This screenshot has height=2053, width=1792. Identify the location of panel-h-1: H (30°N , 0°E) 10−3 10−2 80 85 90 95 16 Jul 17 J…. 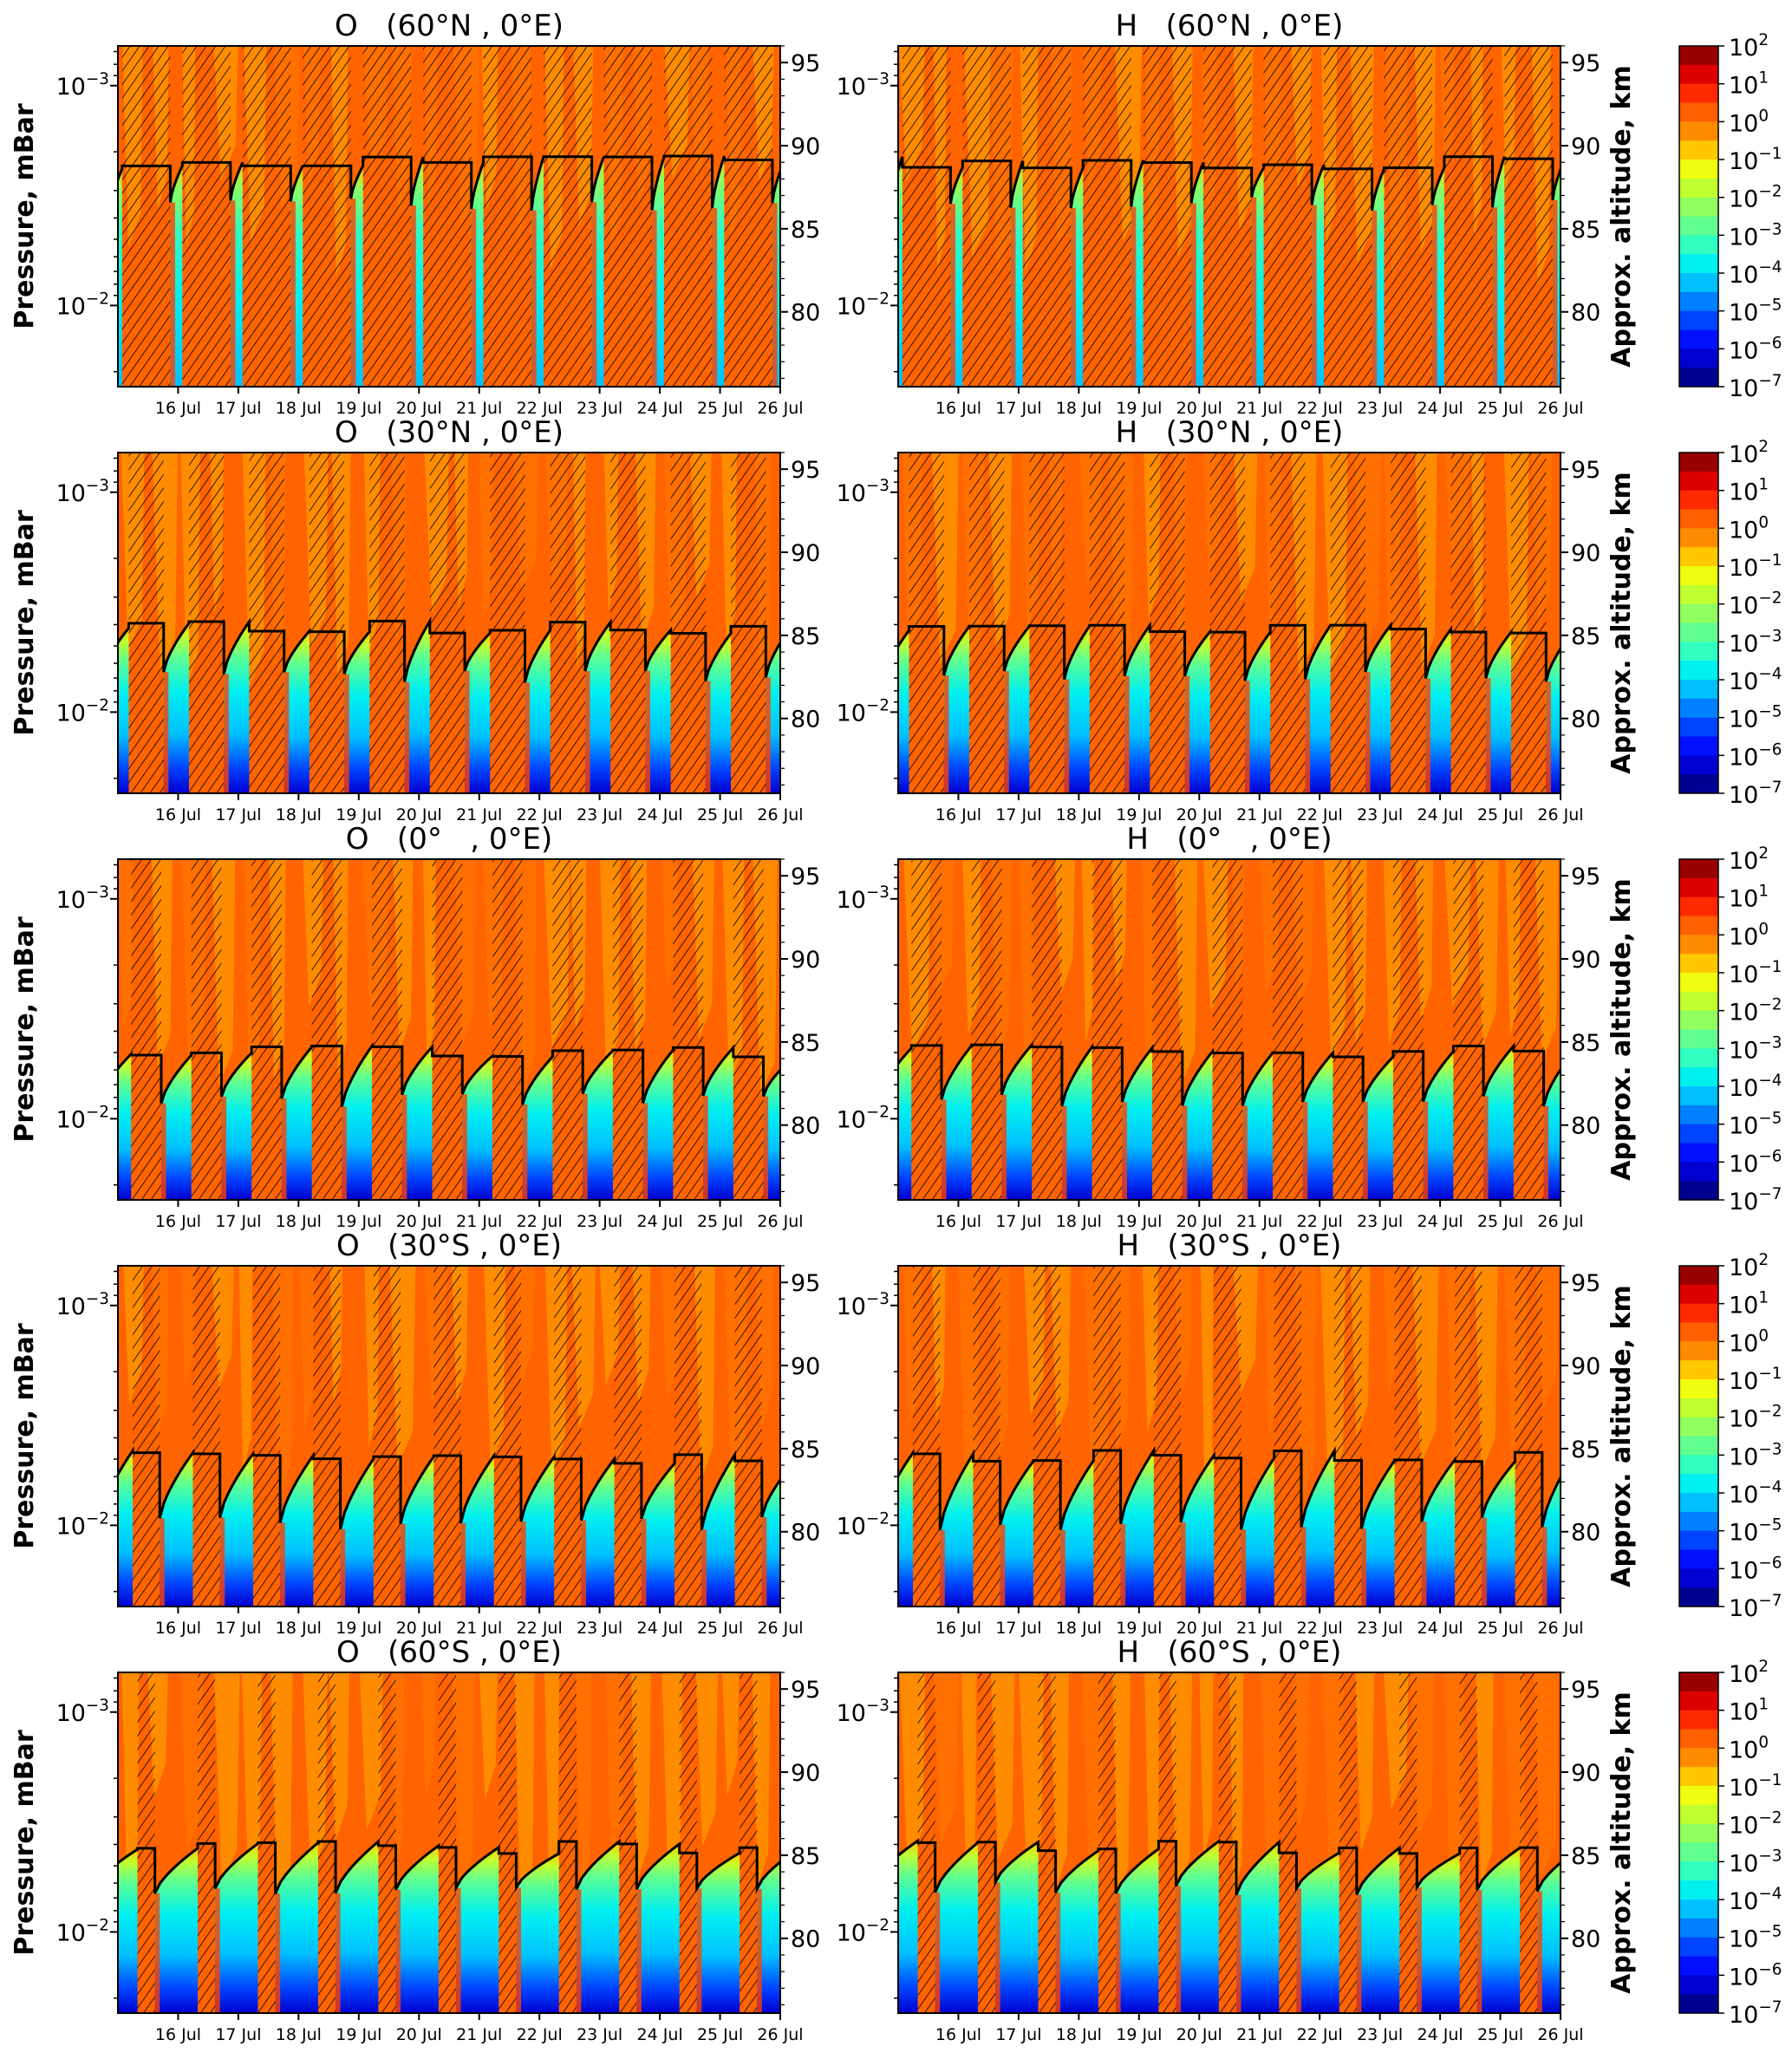
(1219, 619).